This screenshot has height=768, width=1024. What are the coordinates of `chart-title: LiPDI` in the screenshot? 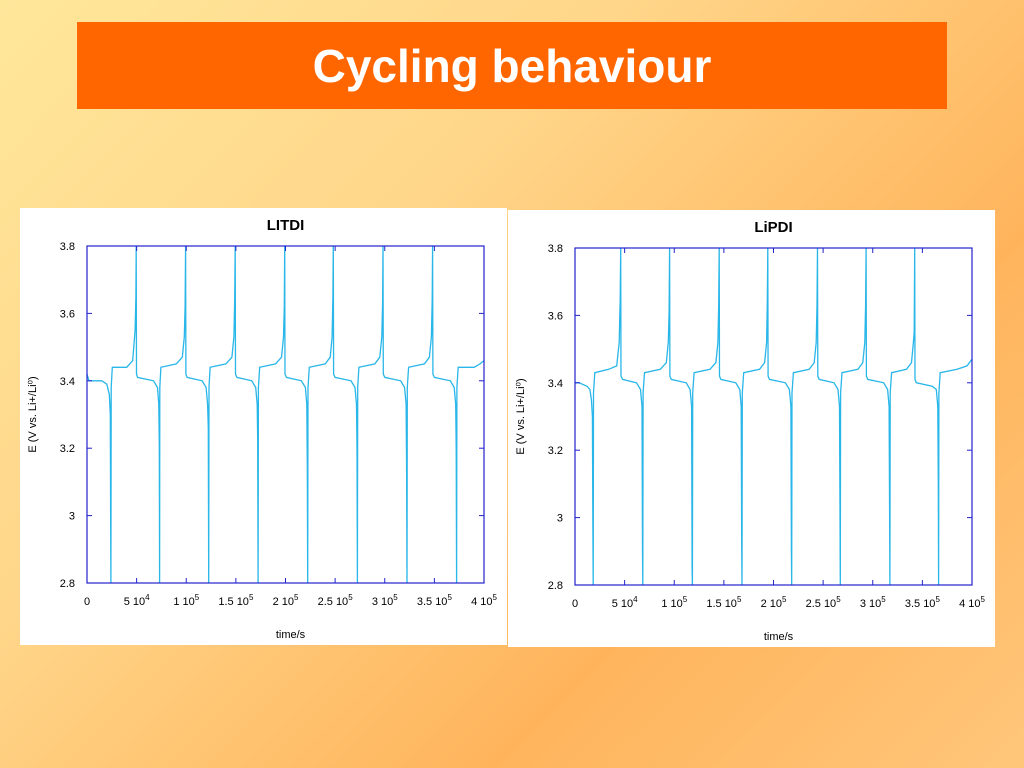 It's located at (773, 227).